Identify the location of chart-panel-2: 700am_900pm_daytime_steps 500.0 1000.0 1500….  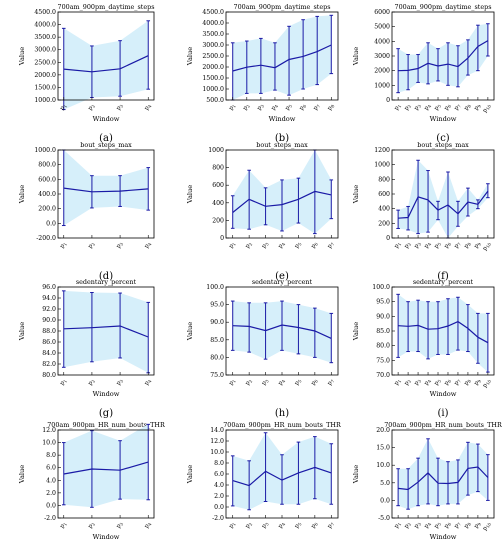
(262, 73).